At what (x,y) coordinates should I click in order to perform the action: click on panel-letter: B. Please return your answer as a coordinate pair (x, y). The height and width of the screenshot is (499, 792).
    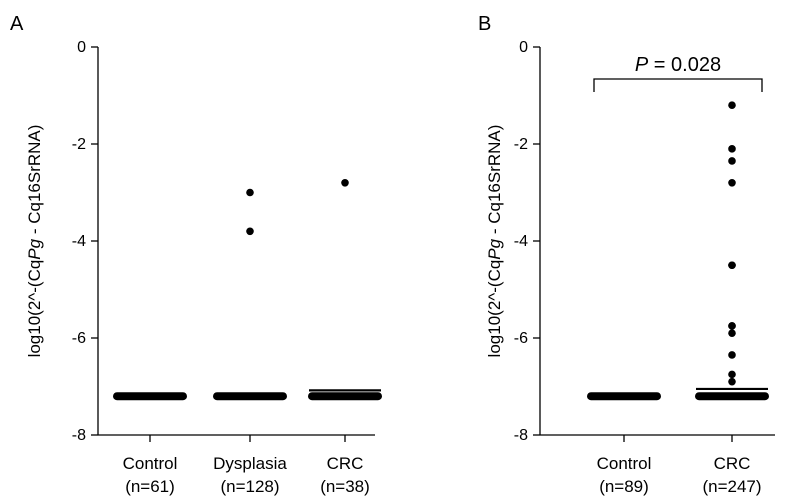
    Looking at the image, I should click on (484, 24).